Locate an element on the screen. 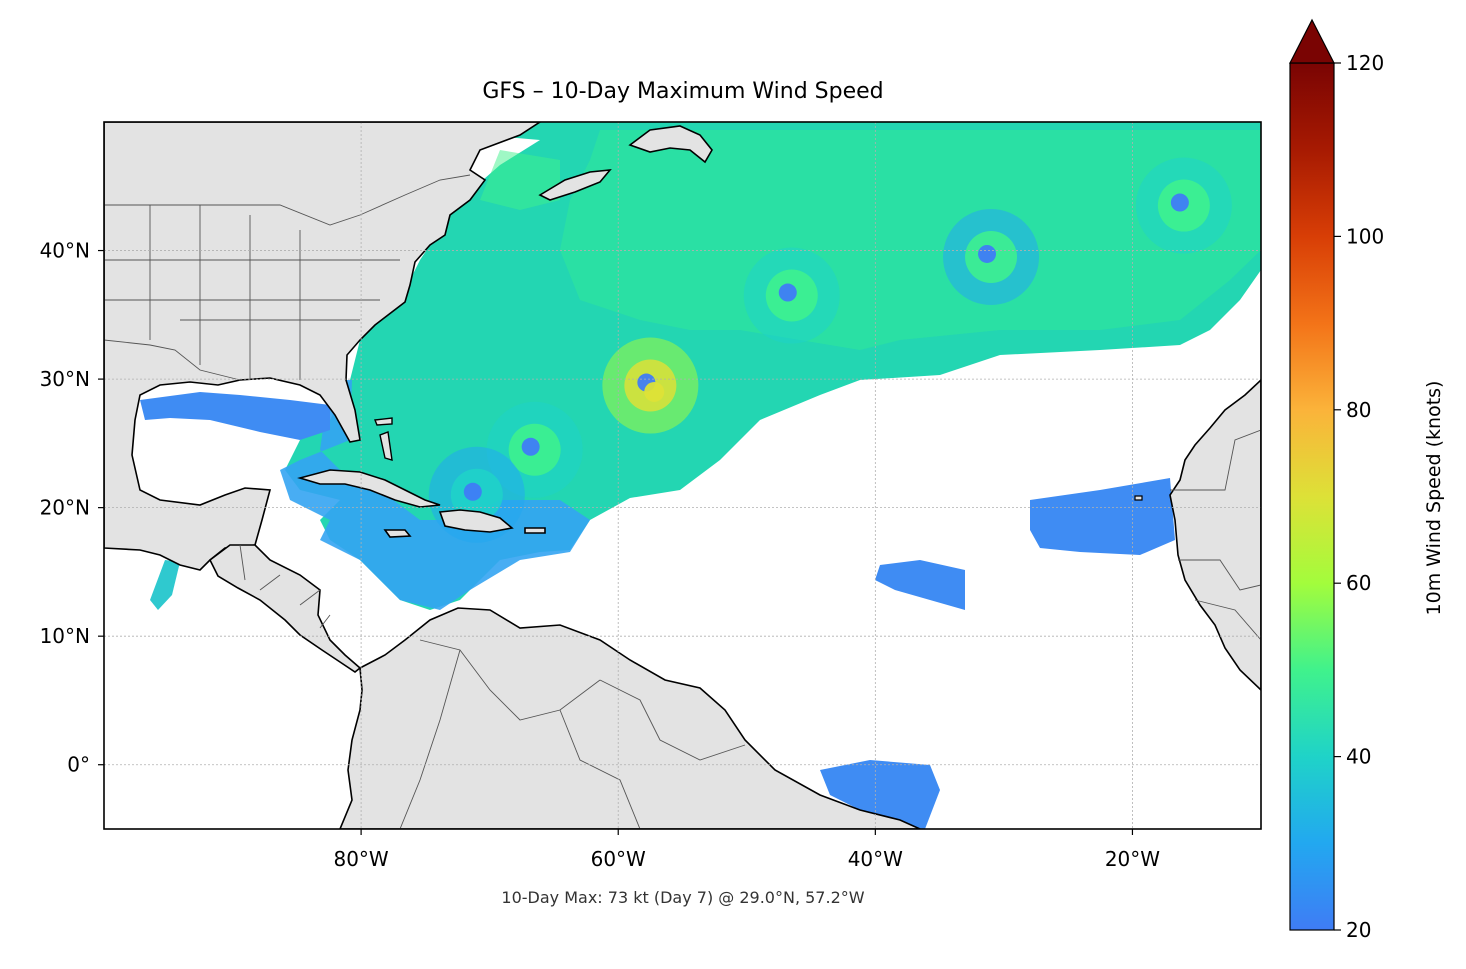 Image resolution: width=1466 pixels, height=969 pixels. colorbar-tick-label: 120 is located at coordinates (1365, 63).